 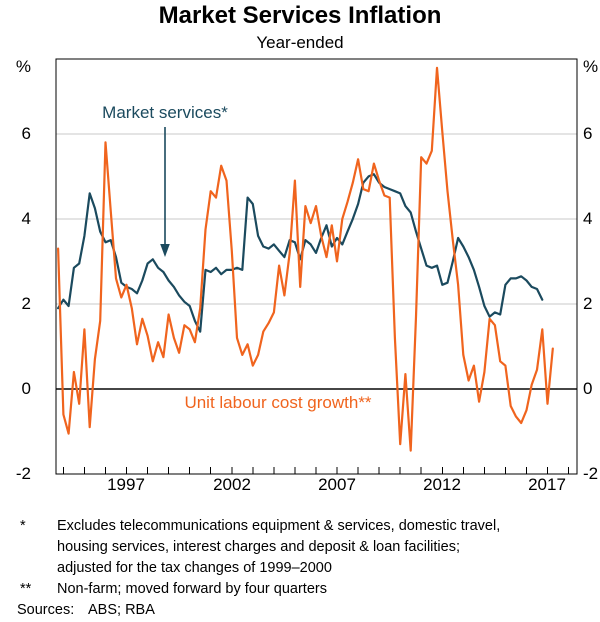 What do you see at coordinates (300, 42) in the screenshot?
I see `chart-subtitle: Year-ended` at bounding box center [300, 42].